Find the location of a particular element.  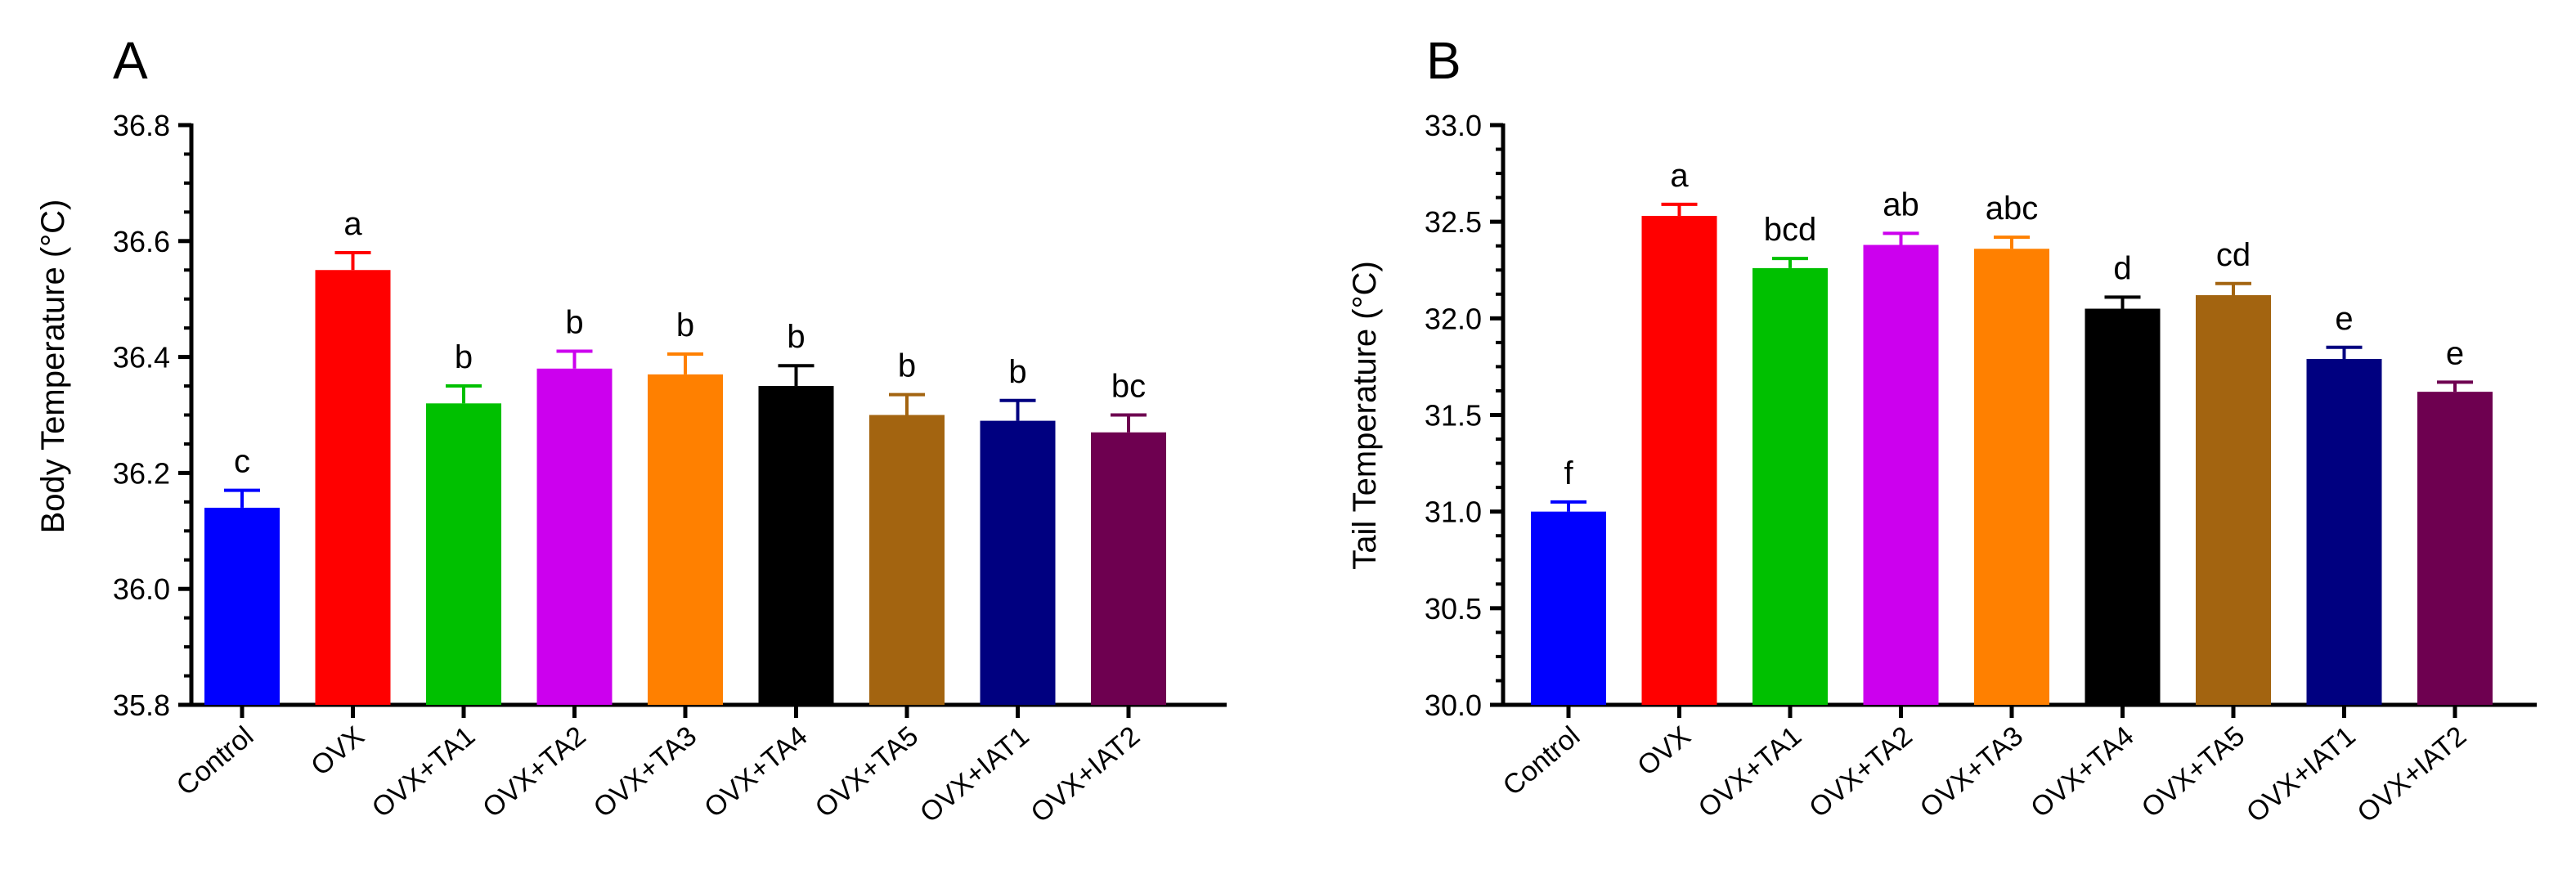

y-tick-label: 36.0 is located at coordinates (141, 589).